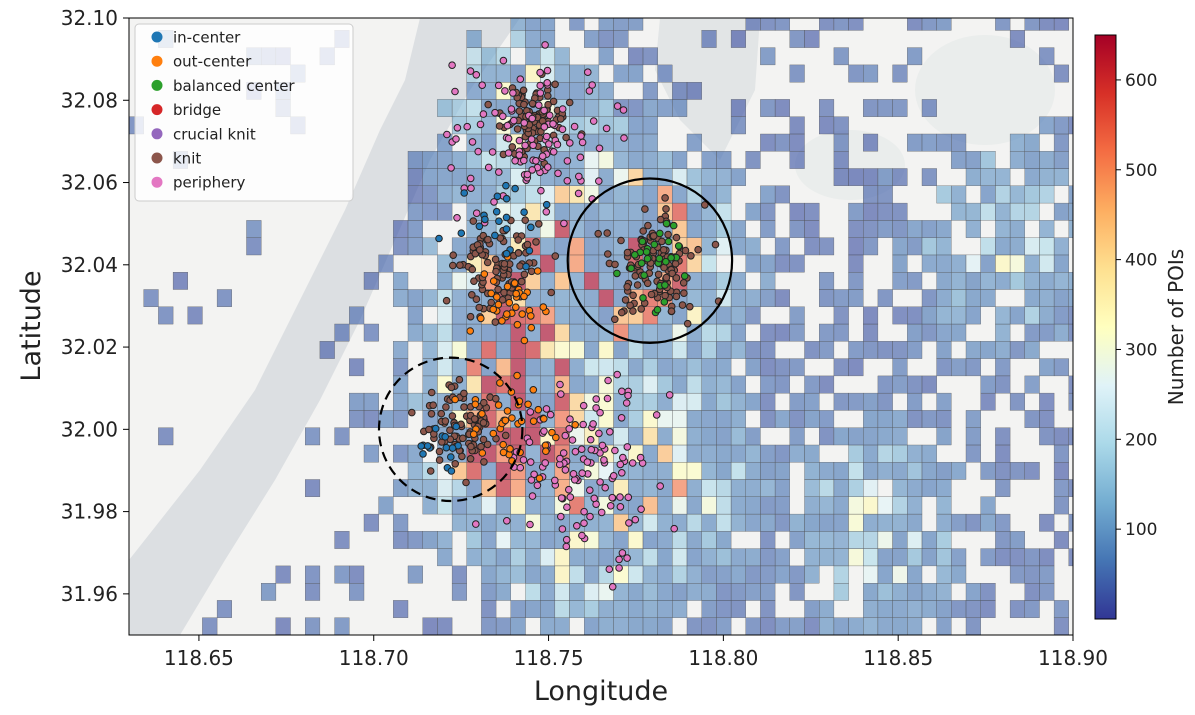 The width and height of the screenshot is (1195, 715). I want to click on annotation-circles, so click(555, 340).